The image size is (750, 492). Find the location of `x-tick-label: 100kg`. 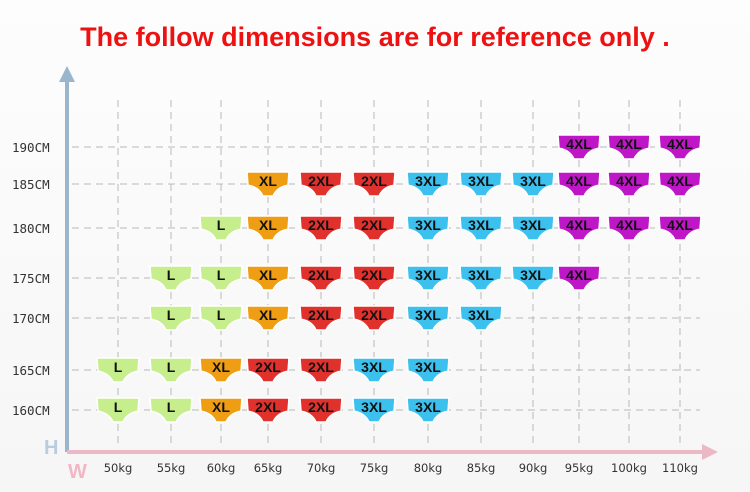

x-tick-label: 100kg is located at coordinates (629, 468).